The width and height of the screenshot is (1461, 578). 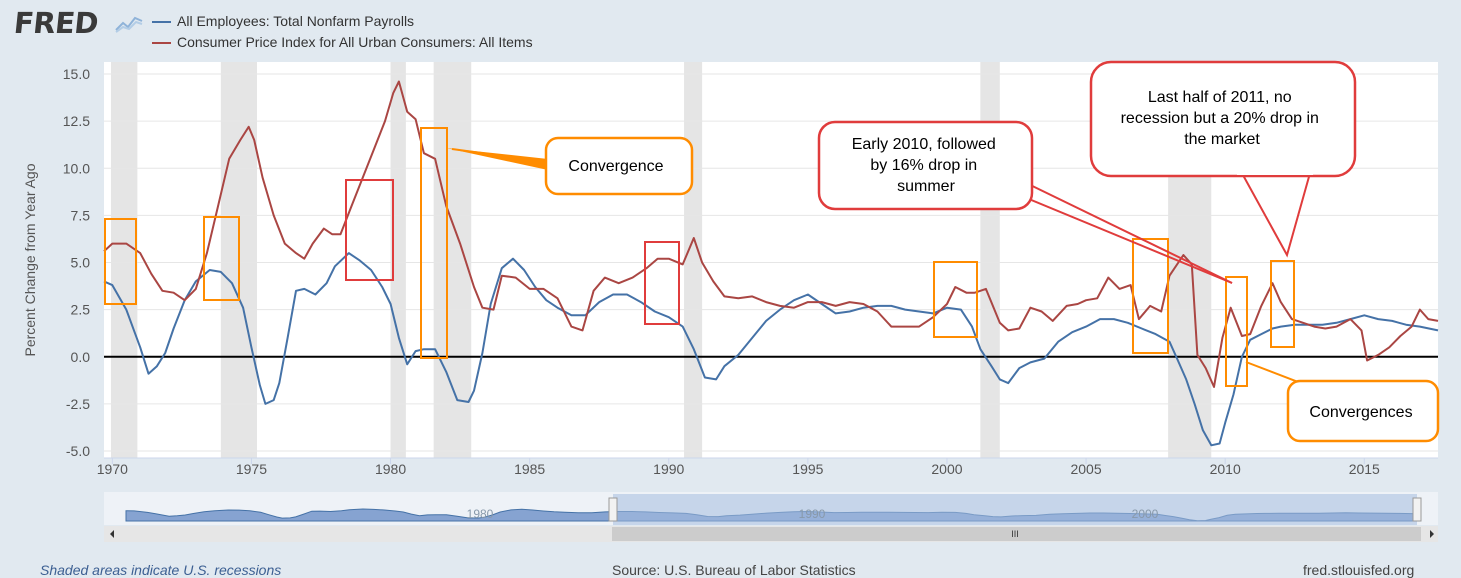 I want to click on scroll-right-icon, so click(x=1432, y=534).